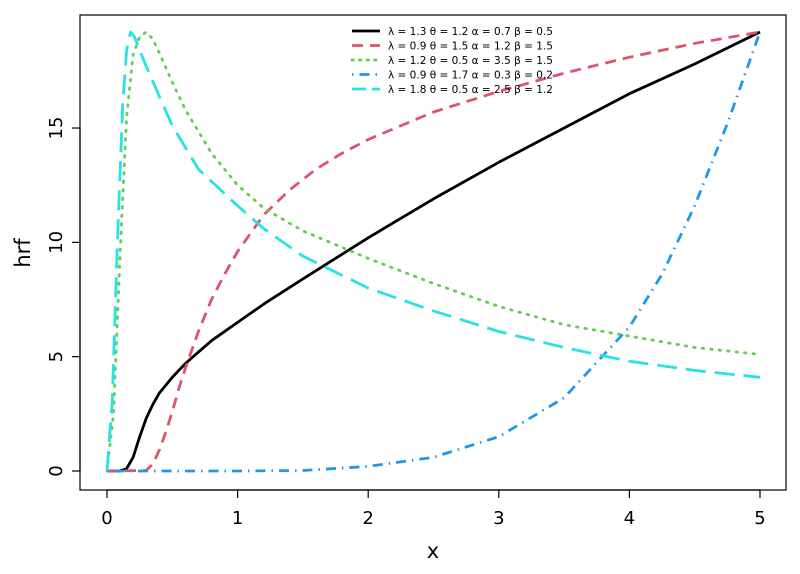 This screenshot has height=574, width=800. What do you see at coordinates (629, 518) in the screenshot?
I see `x-tick-label: 4` at bounding box center [629, 518].